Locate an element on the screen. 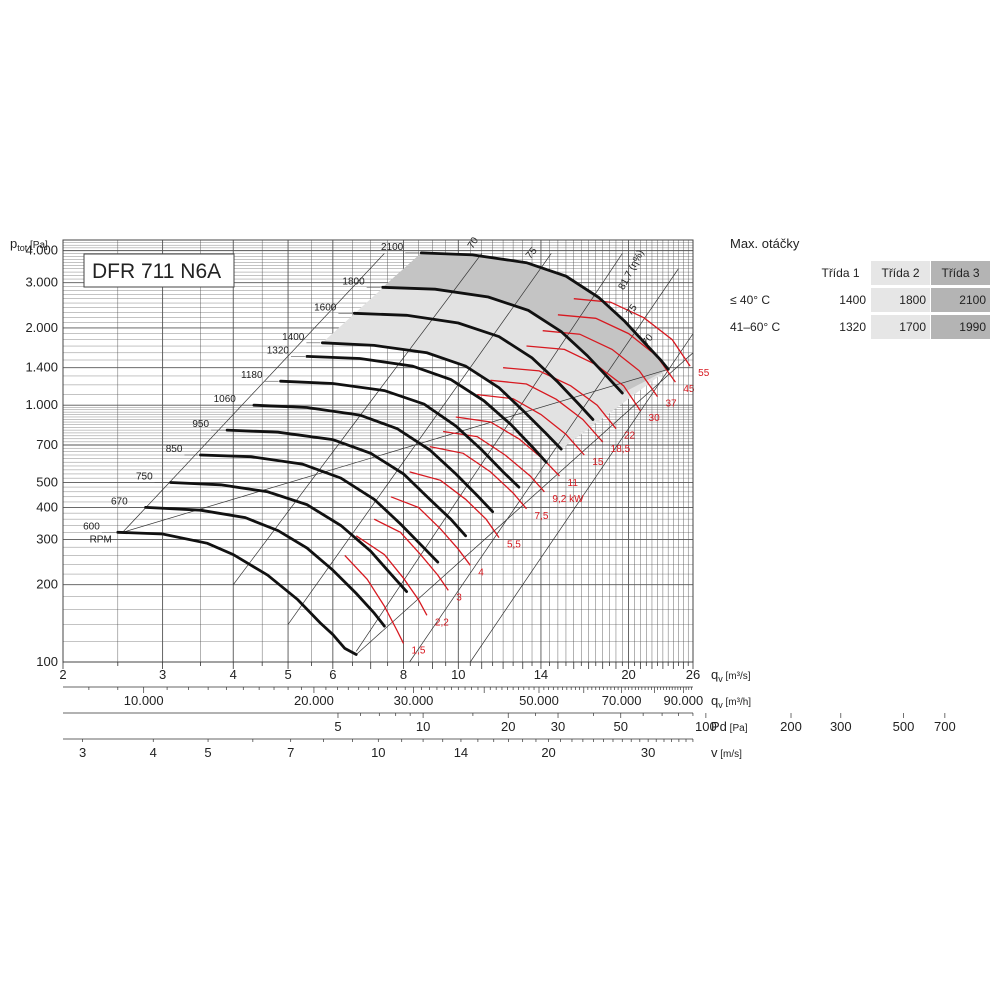  table-cell: 1990 is located at coordinates (960, 327).